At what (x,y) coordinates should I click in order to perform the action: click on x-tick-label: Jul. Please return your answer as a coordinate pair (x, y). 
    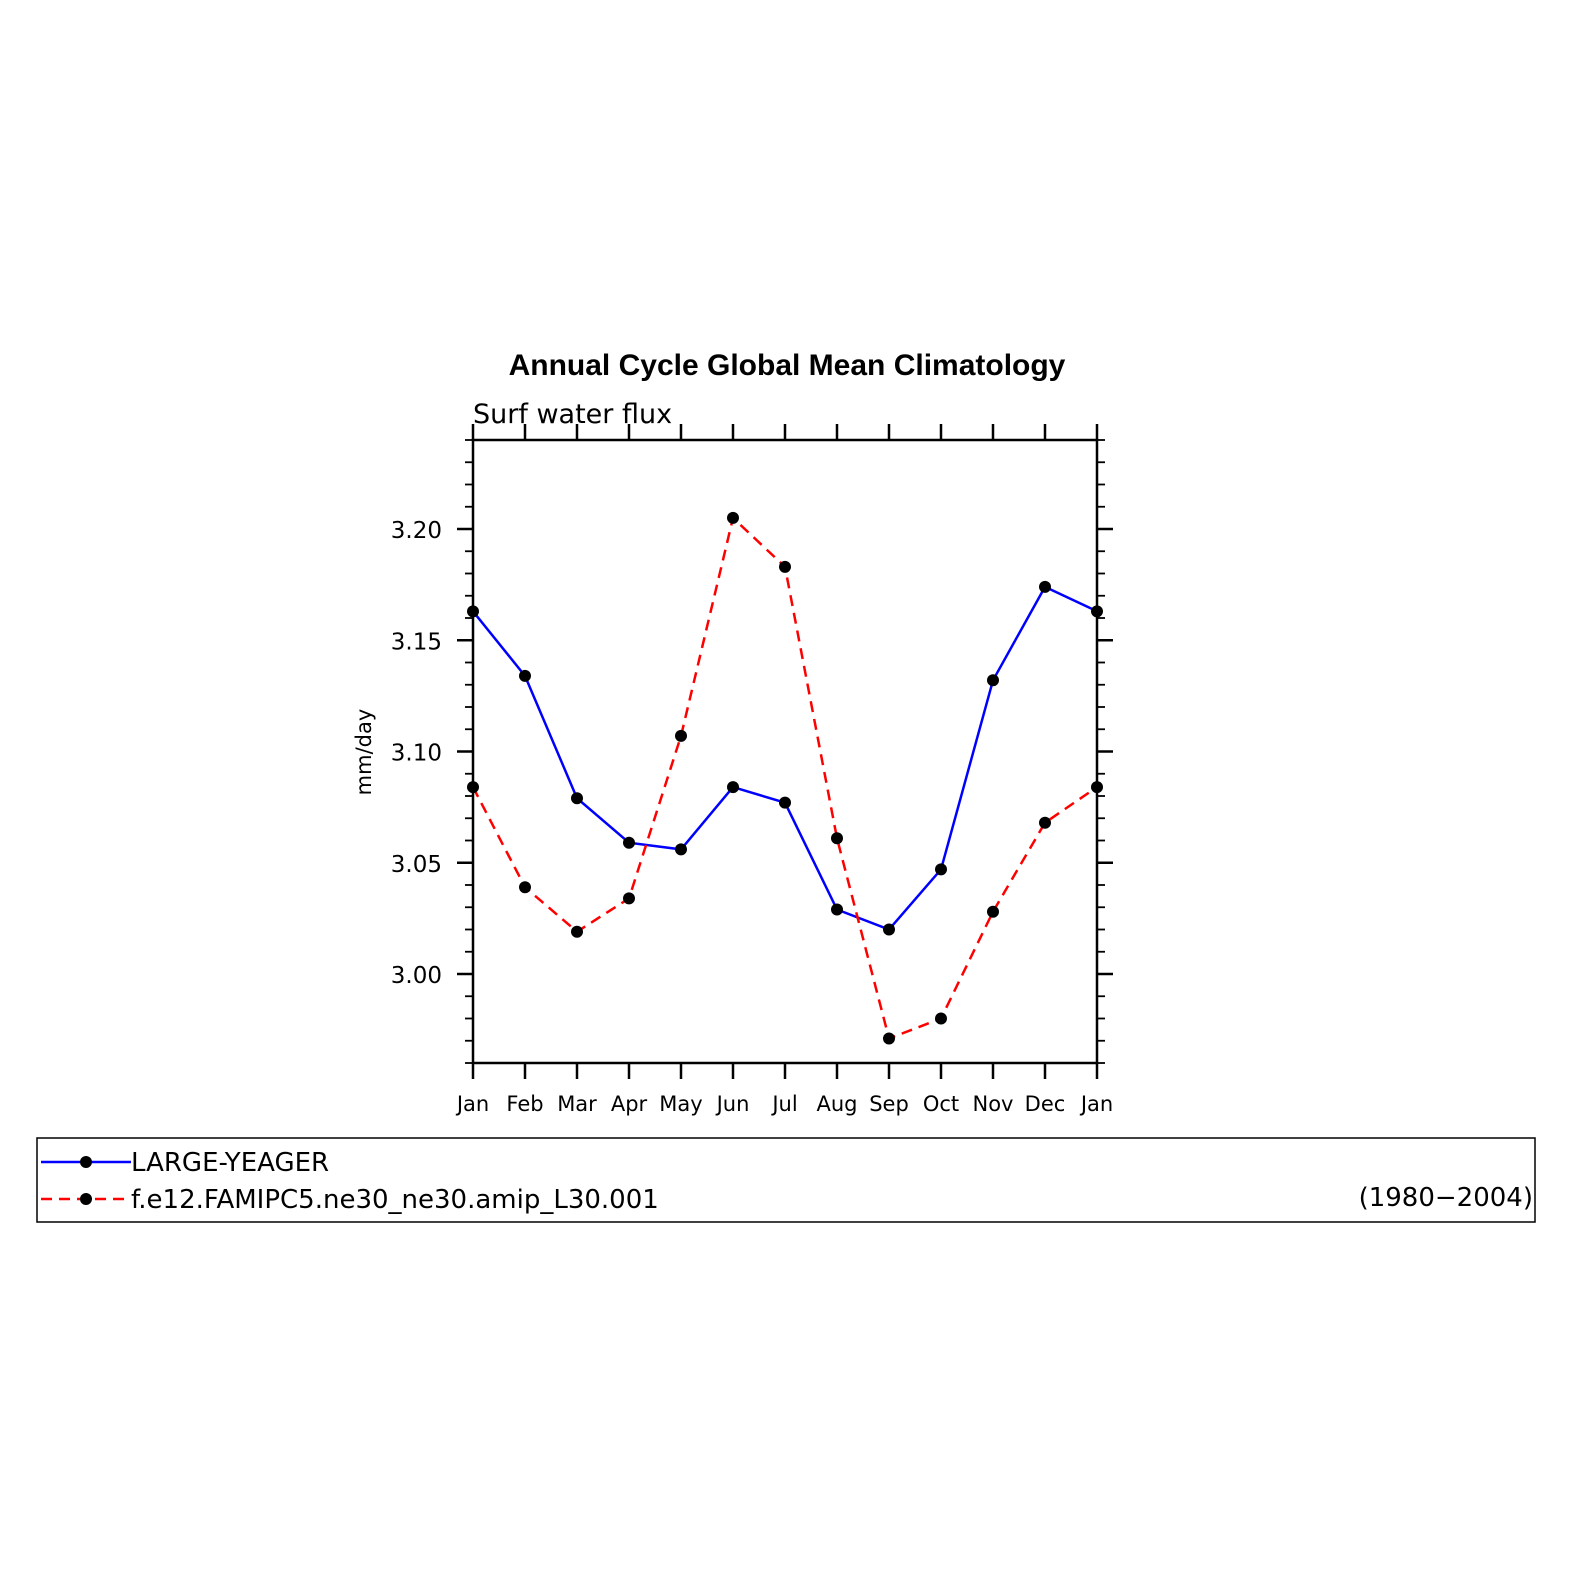
    Looking at the image, I should click on (783, 1104).